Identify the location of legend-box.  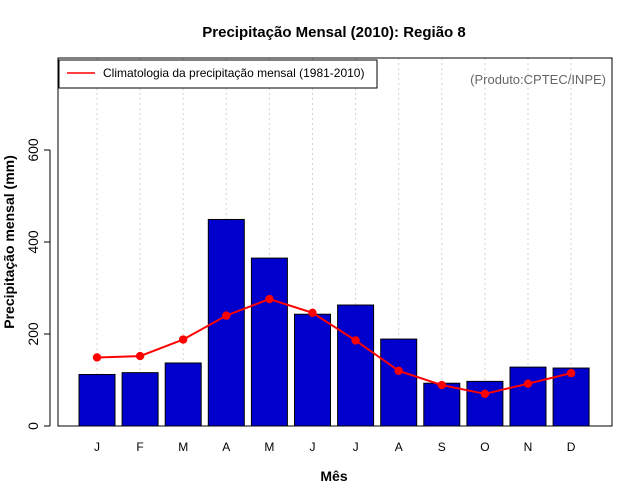
(218, 74).